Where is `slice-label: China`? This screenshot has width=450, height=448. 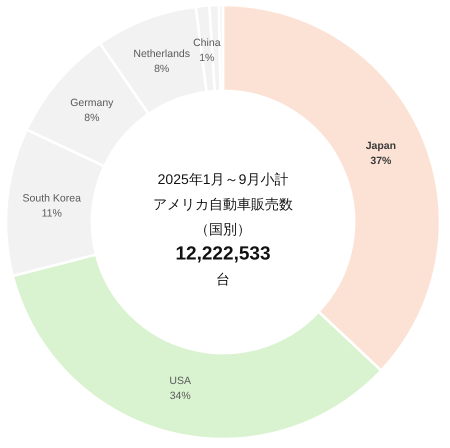
slice-label: China is located at coordinates (207, 43).